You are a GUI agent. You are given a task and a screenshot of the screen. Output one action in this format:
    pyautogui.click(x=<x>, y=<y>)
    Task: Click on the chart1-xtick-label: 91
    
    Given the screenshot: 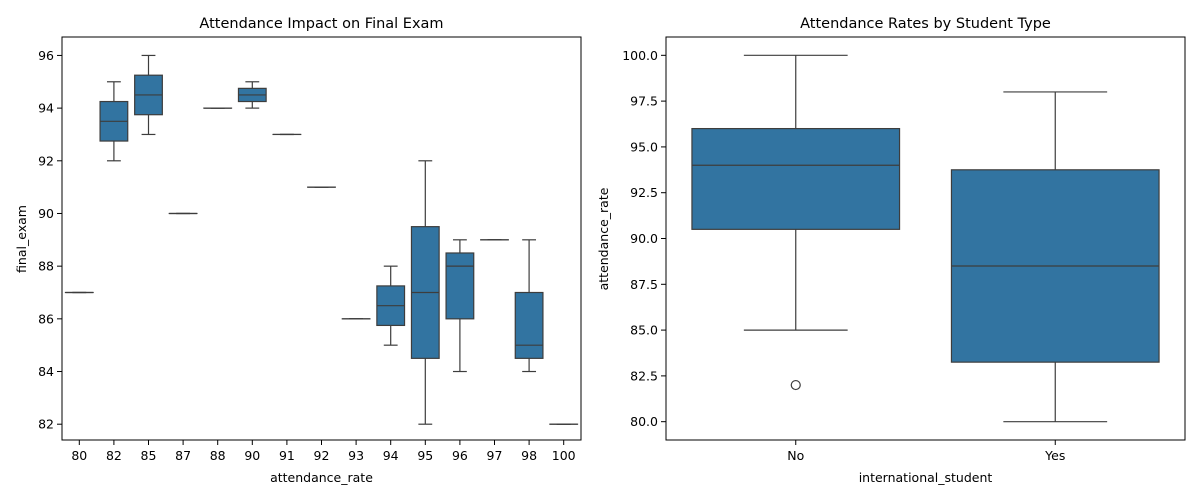 What is the action you would take?
    pyautogui.click(x=287, y=455)
    